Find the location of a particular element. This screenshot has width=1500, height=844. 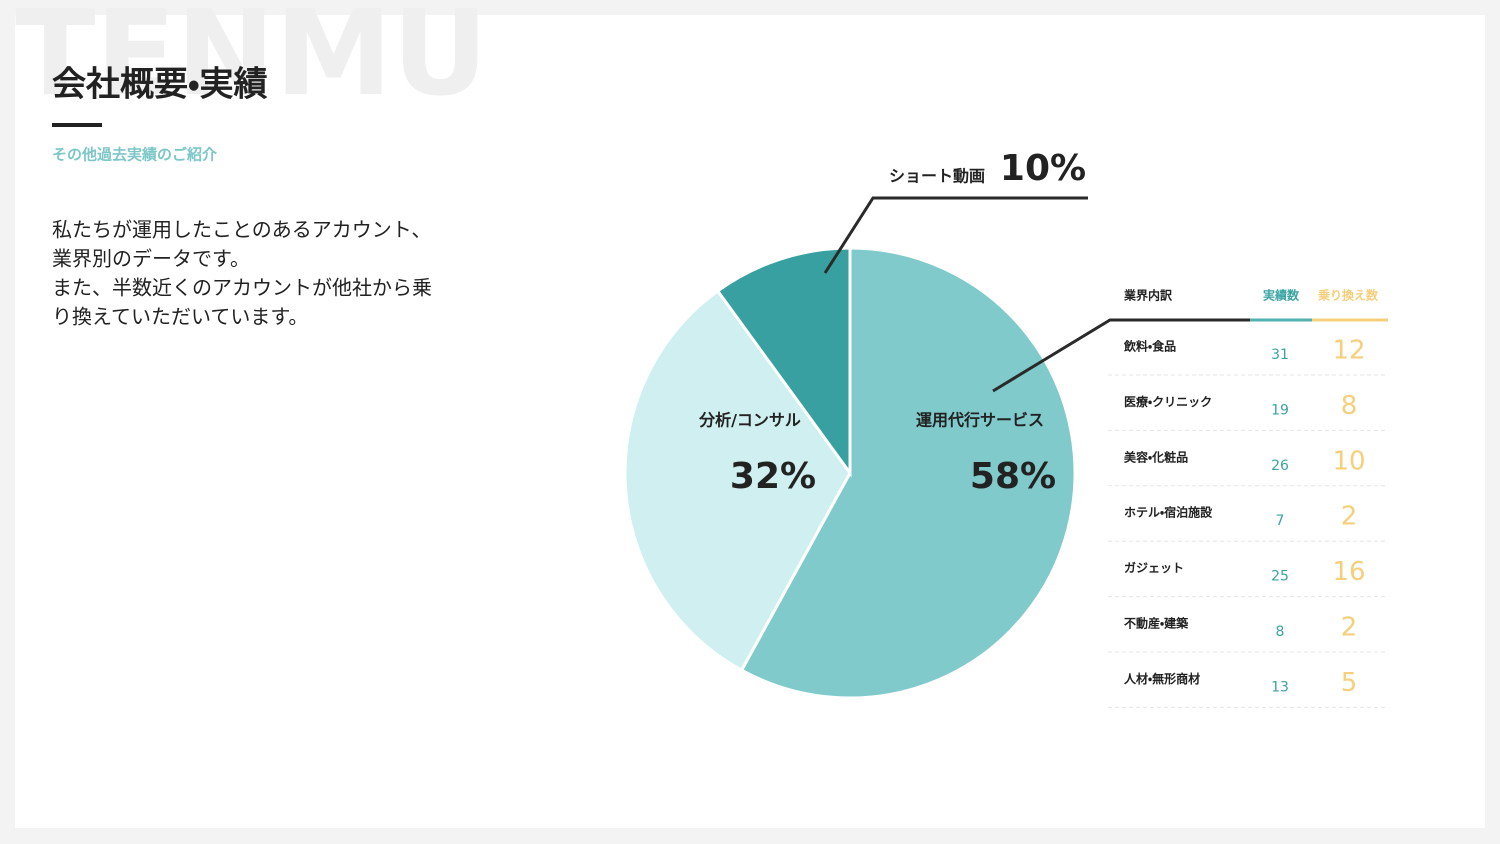

record-count: 31 is located at coordinates (1280, 355).